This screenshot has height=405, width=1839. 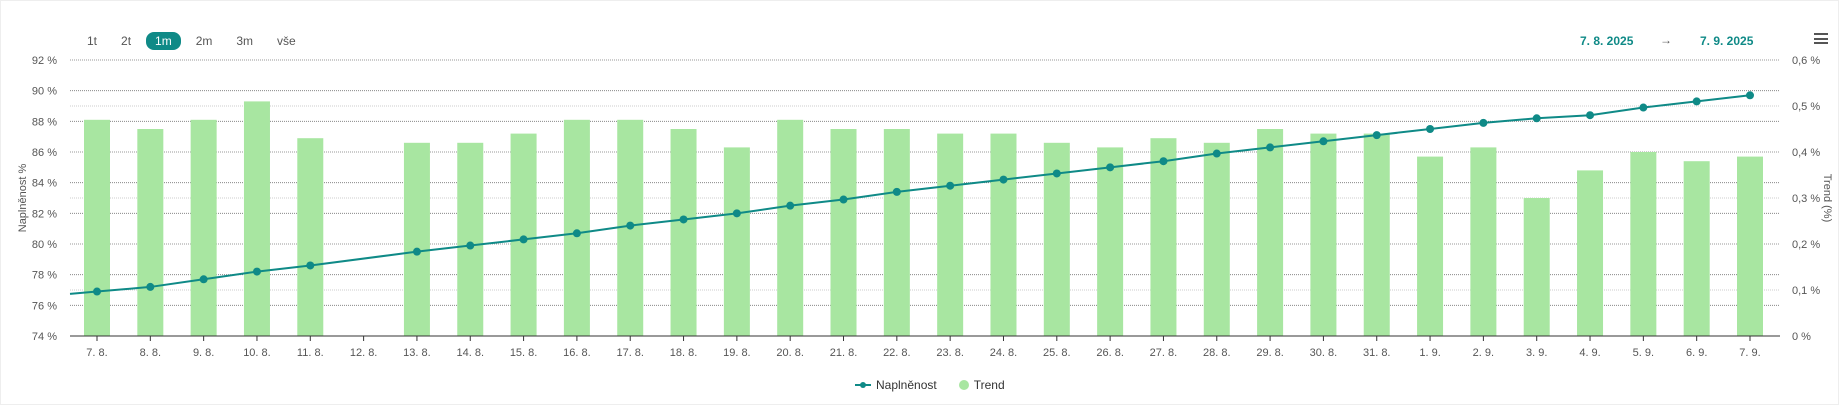 What do you see at coordinates (906, 385) in the screenshot?
I see `legend-label-naplnenost: Naplněnost` at bounding box center [906, 385].